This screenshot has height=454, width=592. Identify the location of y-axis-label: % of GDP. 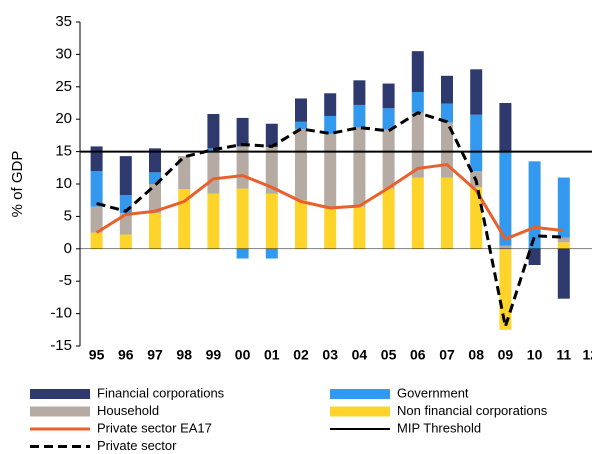
(17, 184).